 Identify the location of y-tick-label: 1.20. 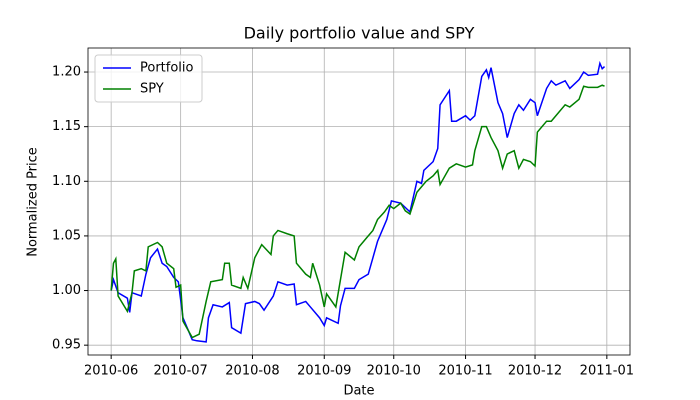
(66, 72).